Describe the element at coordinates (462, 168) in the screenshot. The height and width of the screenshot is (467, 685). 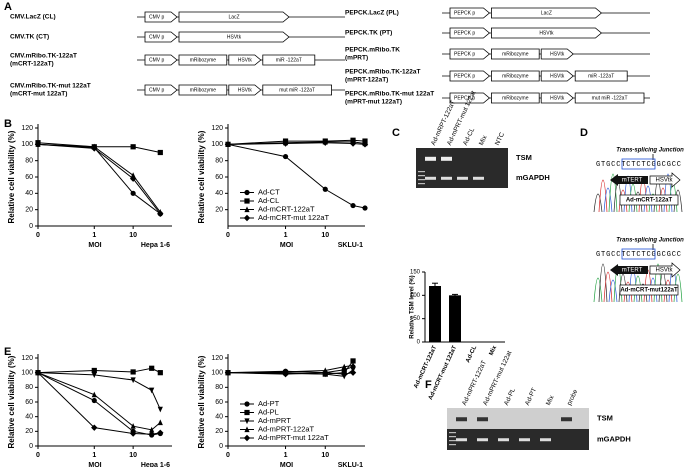
I see `gel-background` at that location.